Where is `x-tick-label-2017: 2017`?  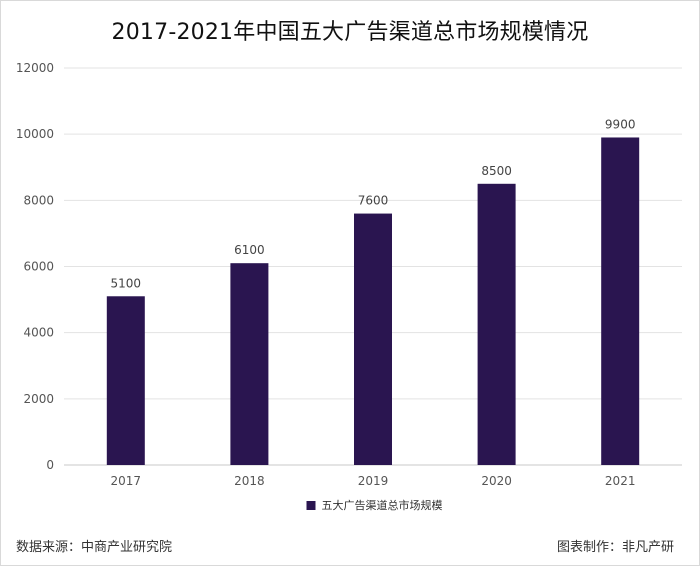
x-tick-label-2017: 2017 is located at coordinates (126, 481).